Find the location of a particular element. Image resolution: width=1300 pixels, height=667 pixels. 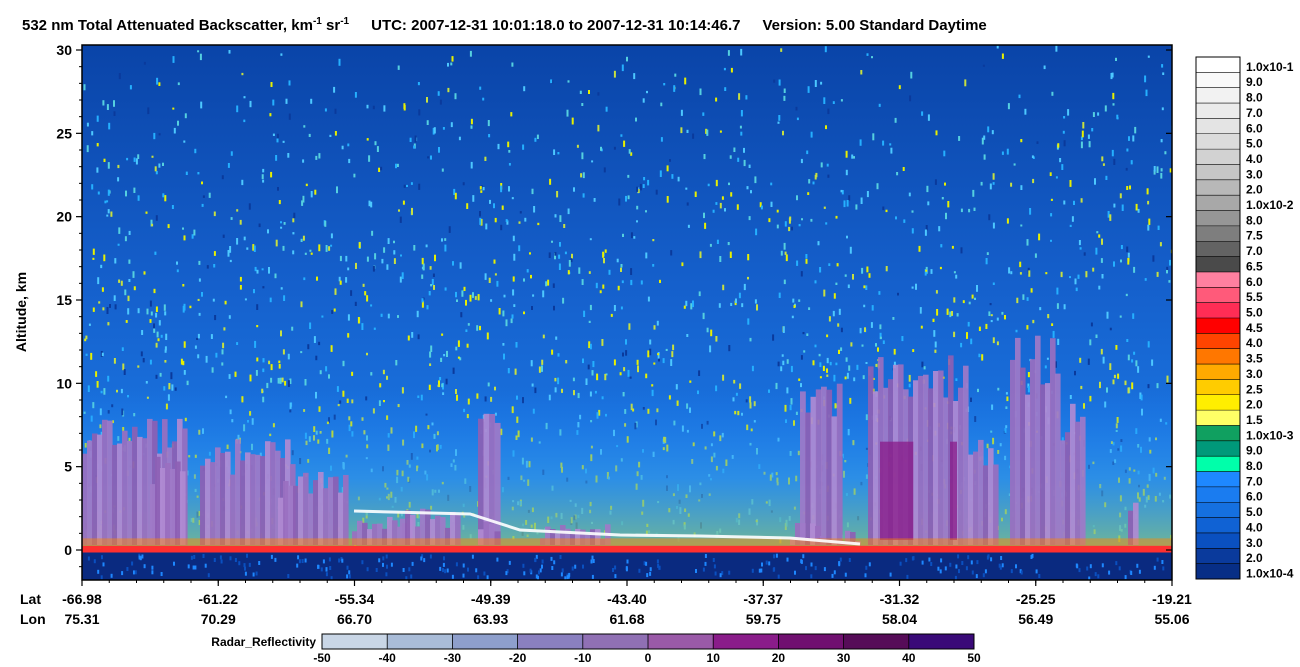

colorbar-label: 9.0 is located at coordinates (1254, 451).